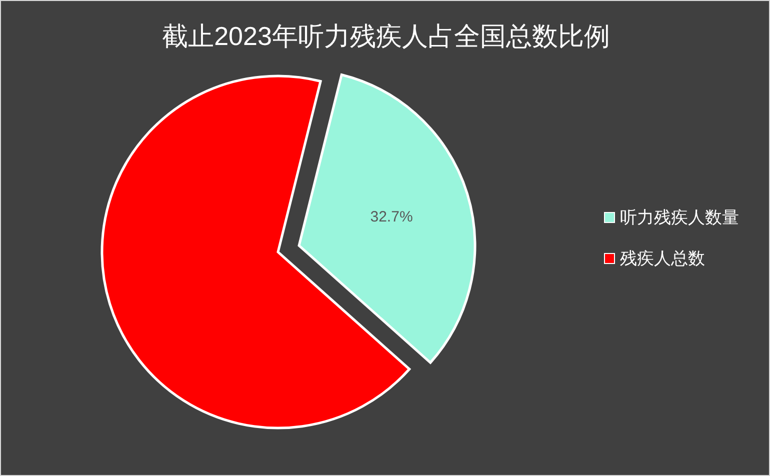  What do you see at coordinates (386, 36) in the screenshot?
I see `chart-title: 截止2023年听力残疾人占全国总数比例` at bounding box center [386, 36].